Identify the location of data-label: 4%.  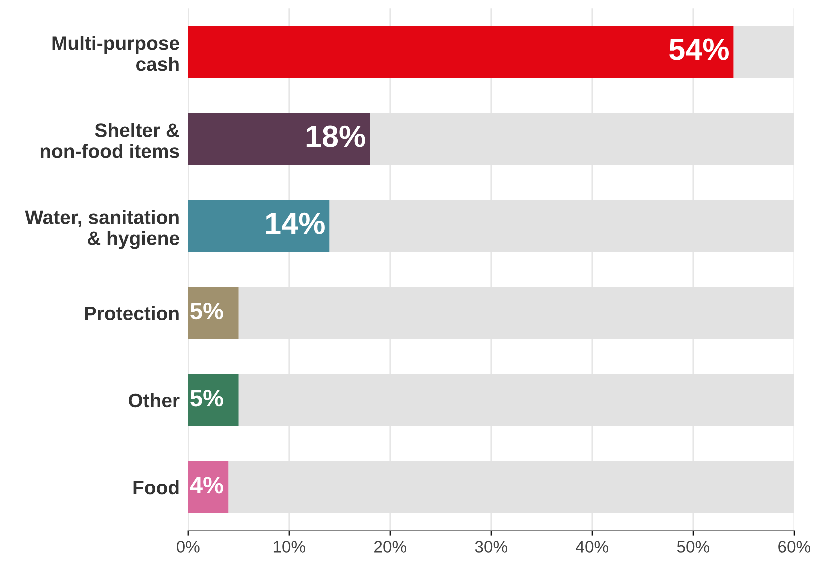
(207, 485).